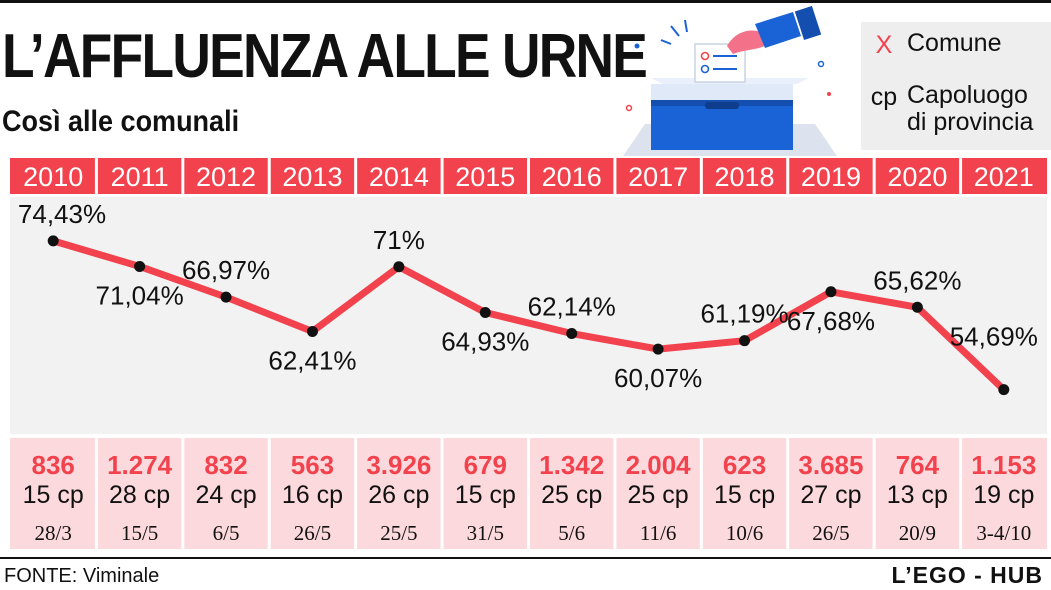  Describe the element at coordinates (744, 533) in the screenshot. I see `election-date: 10/6` at that location.